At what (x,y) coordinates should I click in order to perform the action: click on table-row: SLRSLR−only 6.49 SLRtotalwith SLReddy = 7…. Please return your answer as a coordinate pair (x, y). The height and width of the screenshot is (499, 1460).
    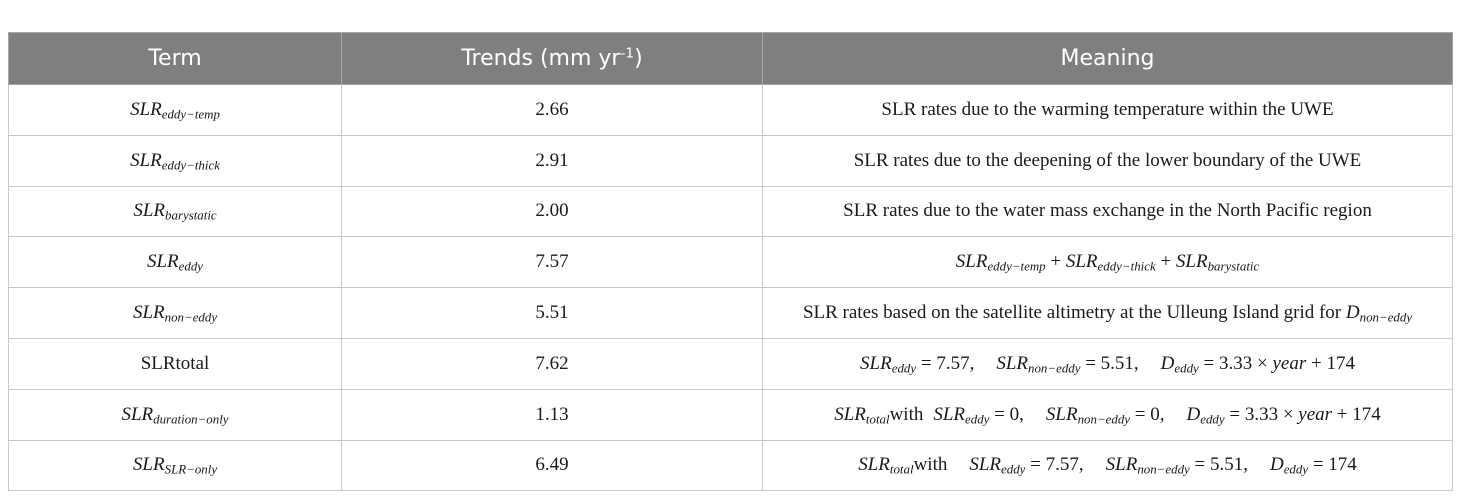
    Looking at the image, I should click on (730, 465).